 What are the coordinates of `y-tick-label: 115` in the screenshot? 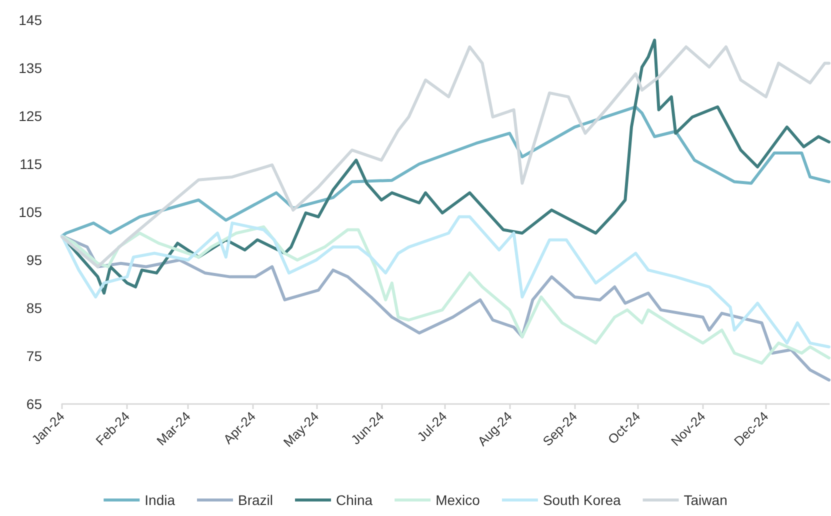 It's located at (31, 164).